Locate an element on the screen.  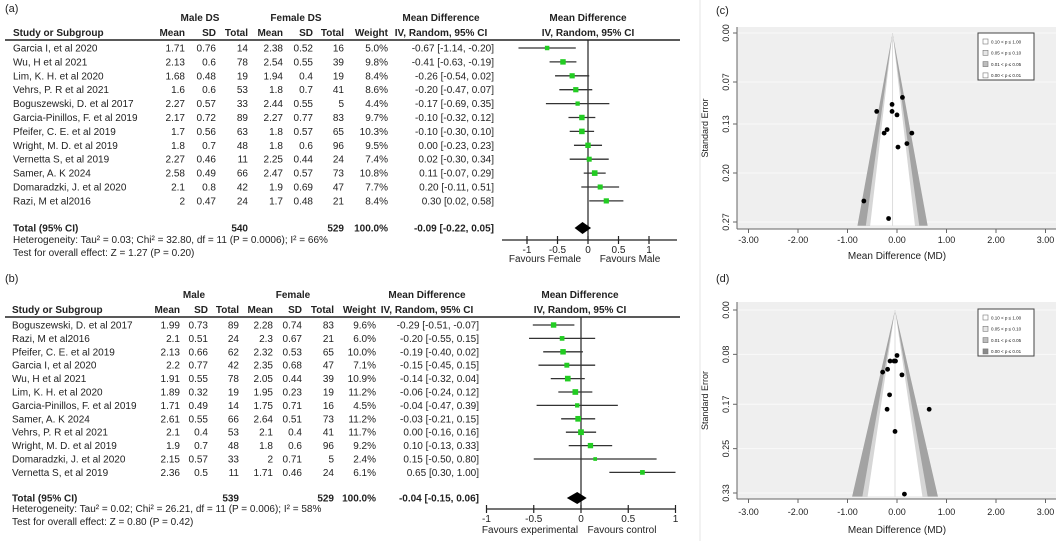
cell-ci: -0.04 [-0.47, 0.39] is located at coordinates (439, 406).